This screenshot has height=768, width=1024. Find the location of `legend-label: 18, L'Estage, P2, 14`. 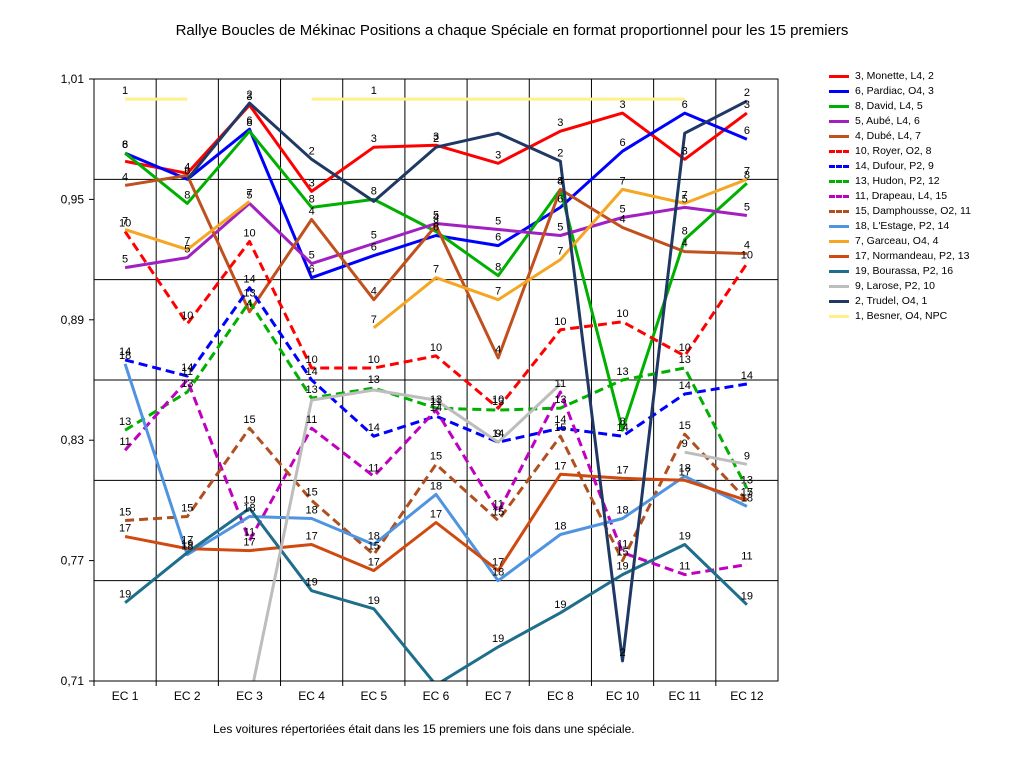

legend-label: 18, L'Estage, P2, 14 is located at coordinates (902, 226).